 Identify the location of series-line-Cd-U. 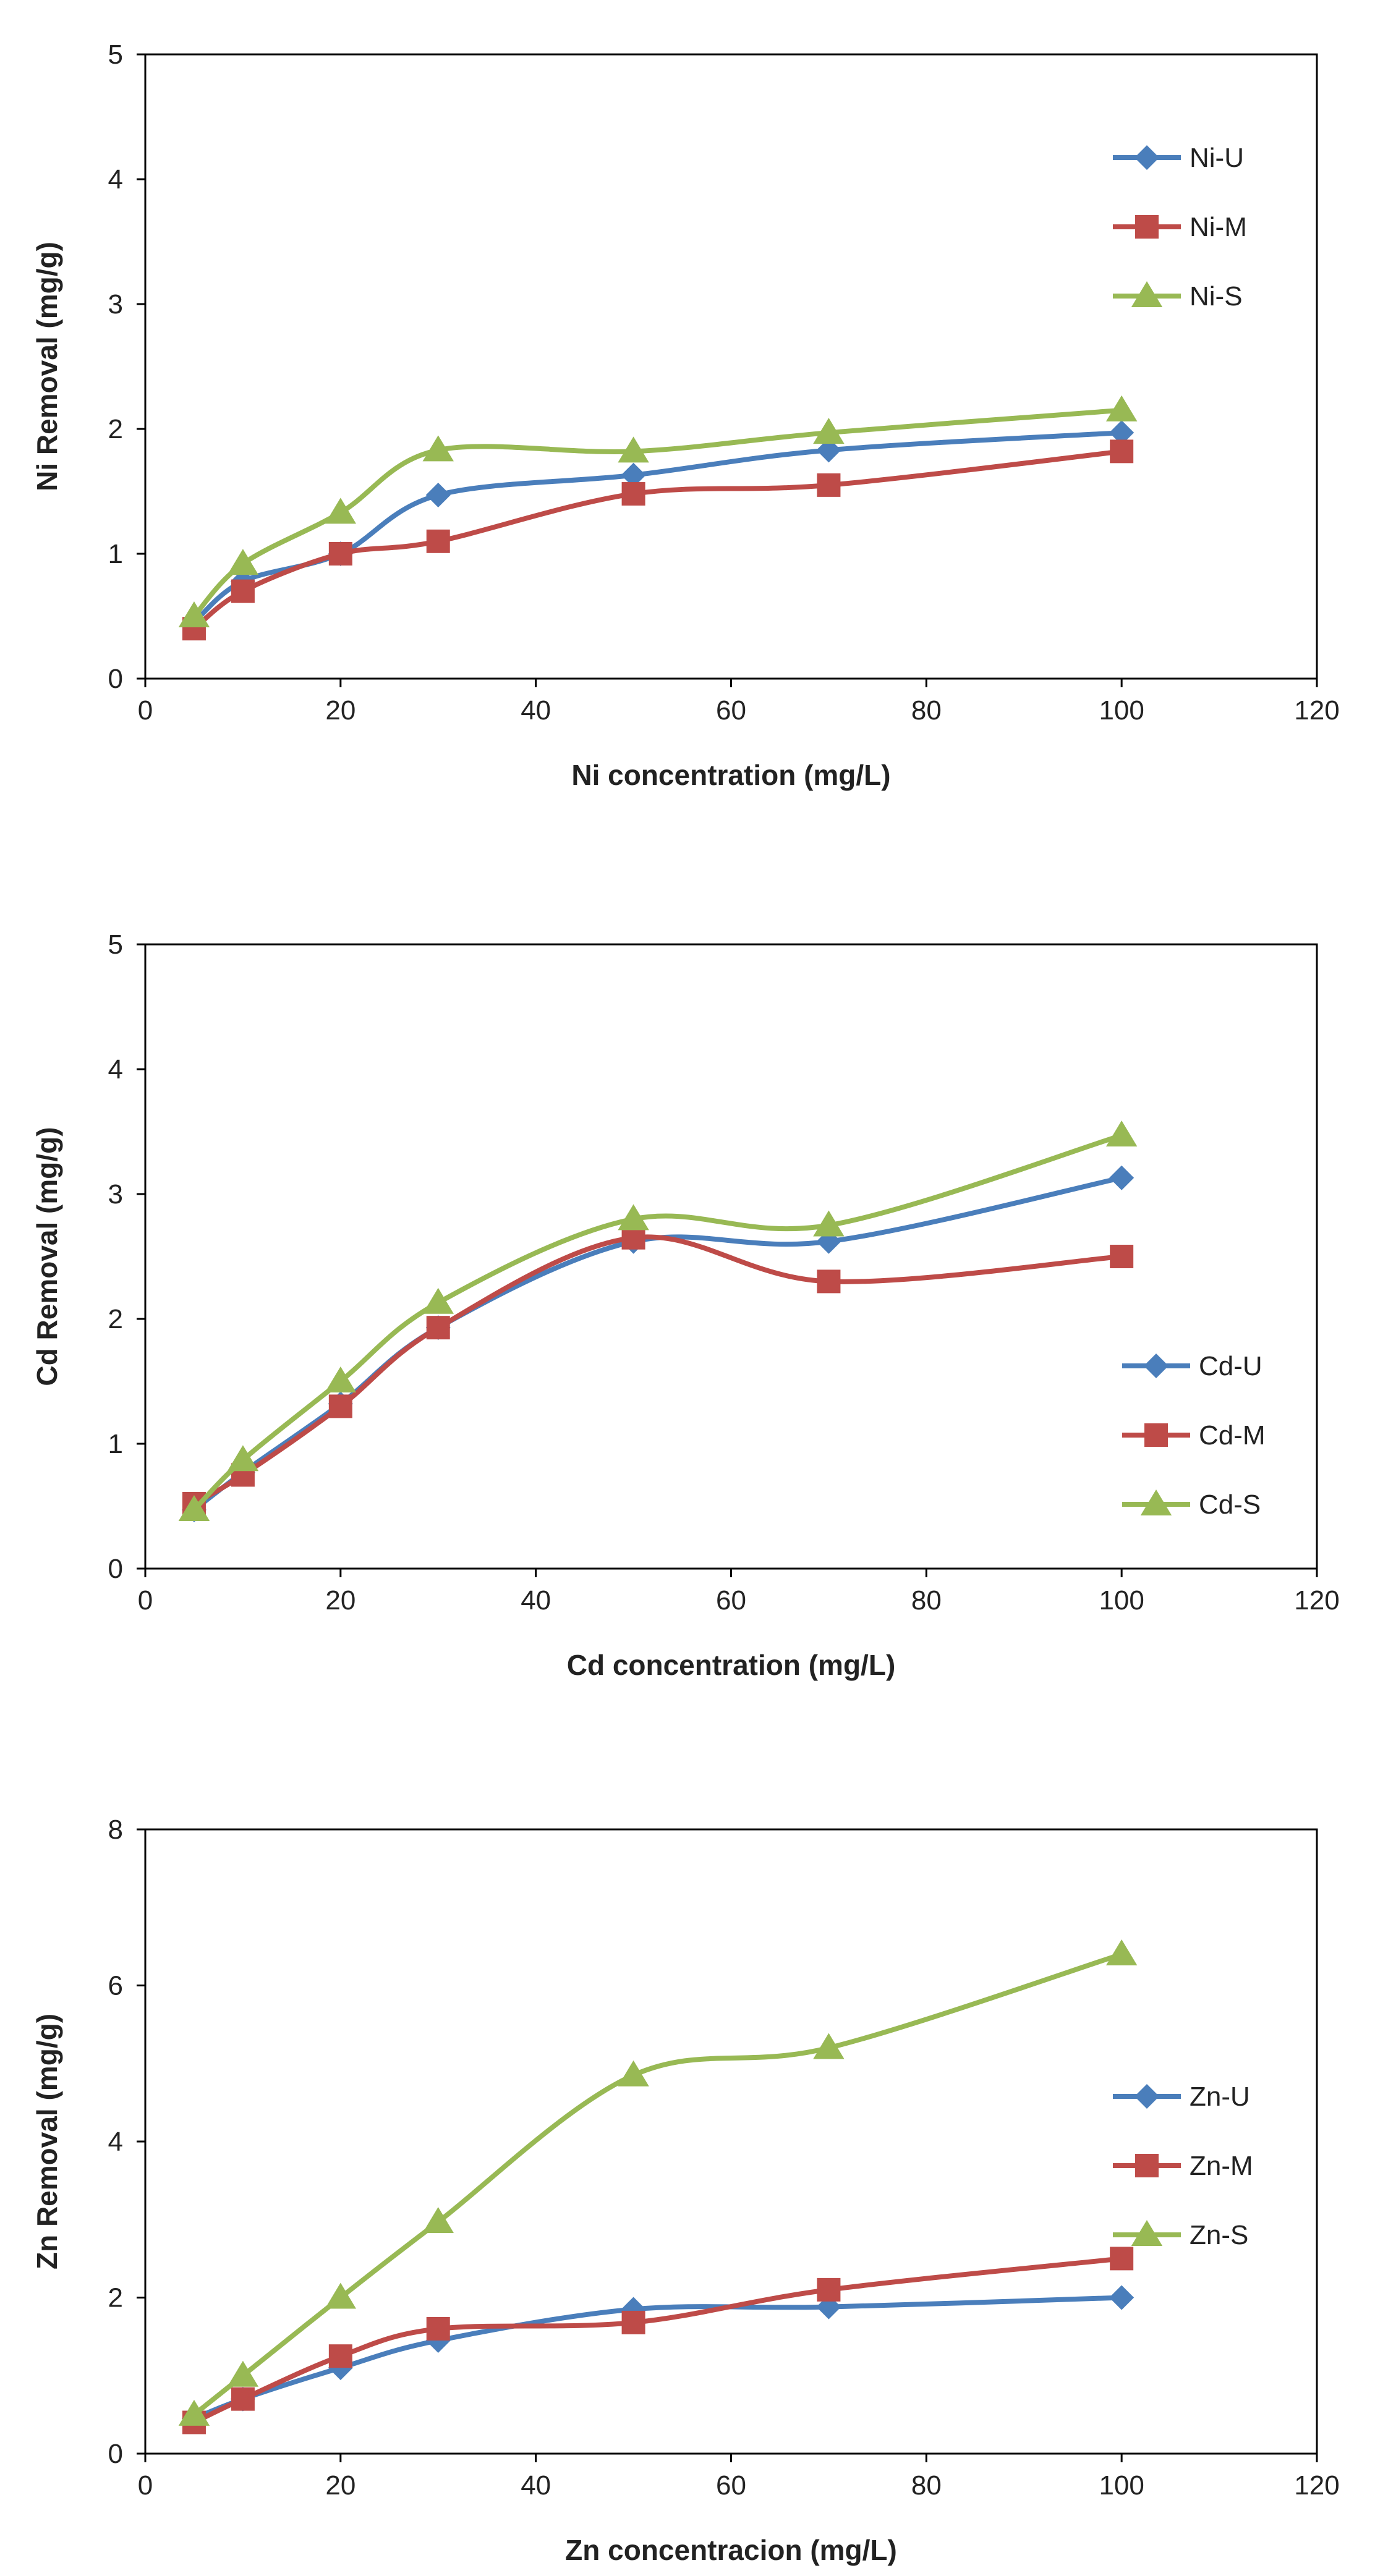
(658, 1344).